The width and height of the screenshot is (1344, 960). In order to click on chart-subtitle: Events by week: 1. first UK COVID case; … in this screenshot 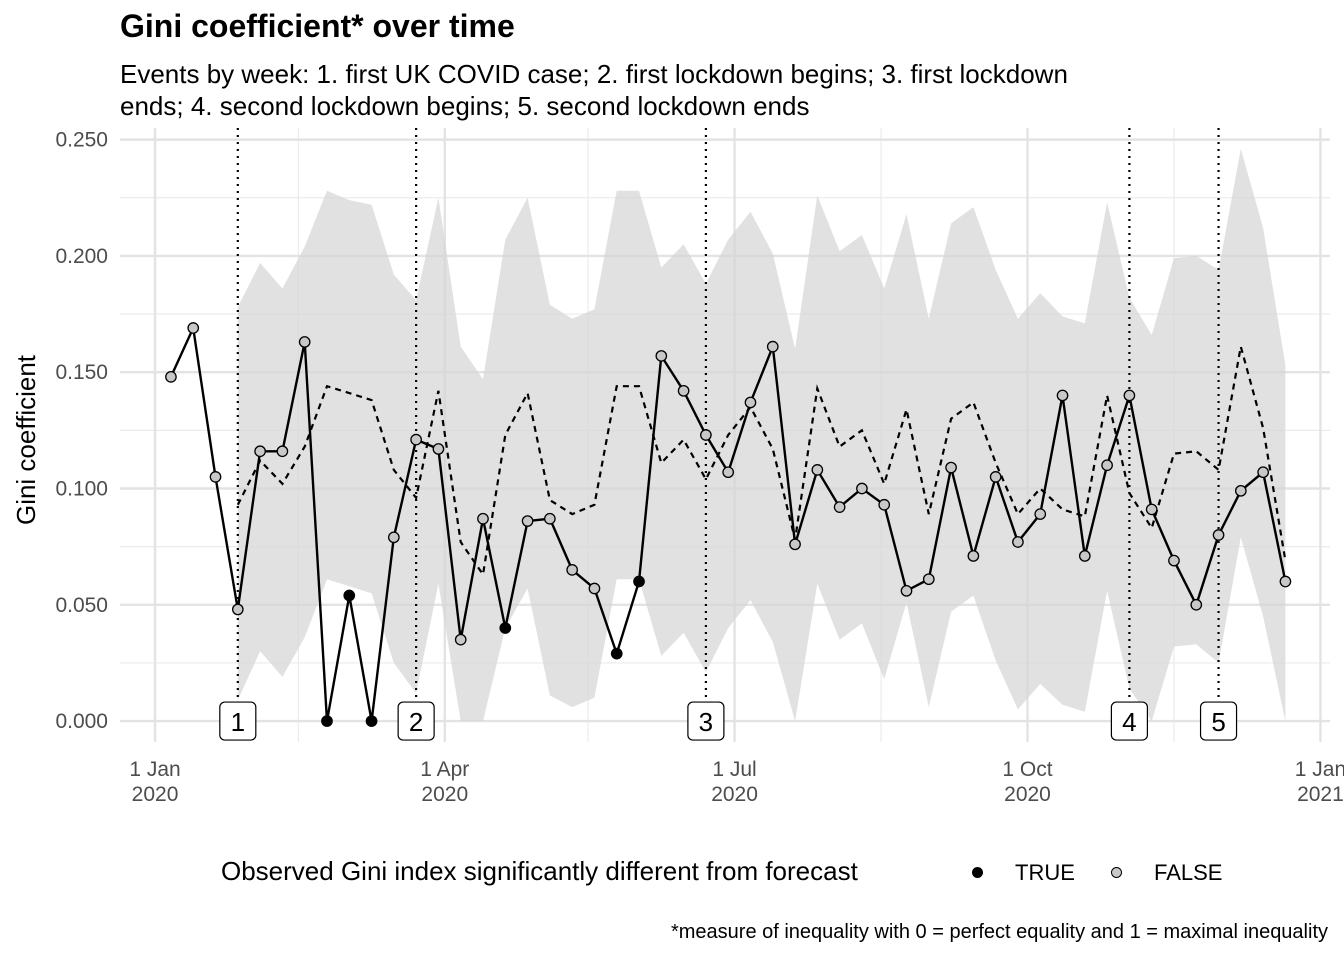, I will do `click(594, 90)`.